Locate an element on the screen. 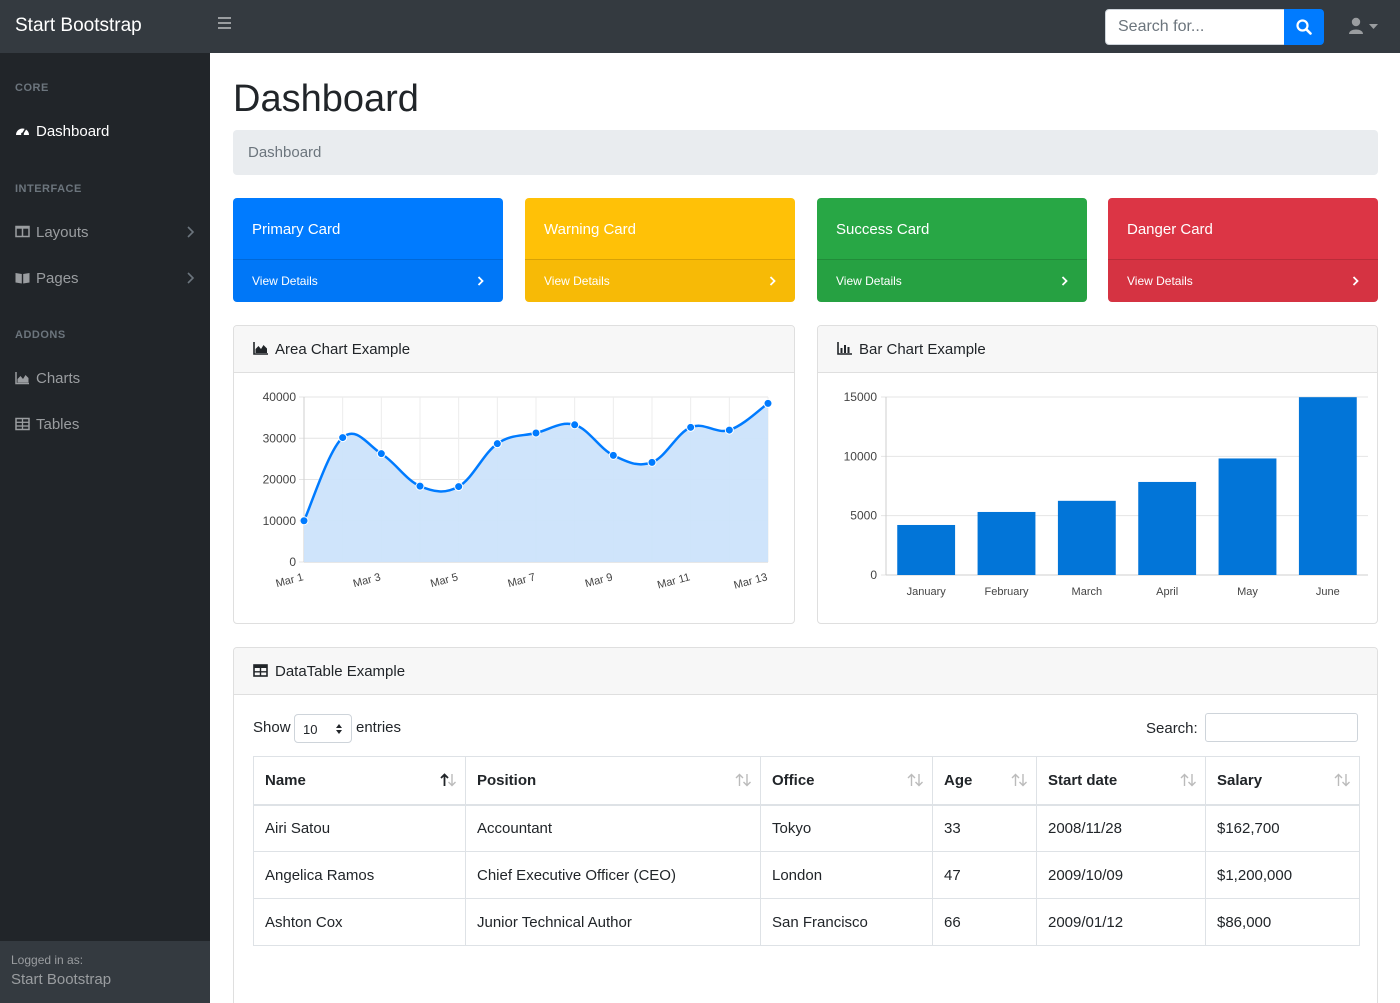 The height and width of the screenshot is (1003, 1400). data-table: Name Position Office Age is located at coordinates (806, 851).